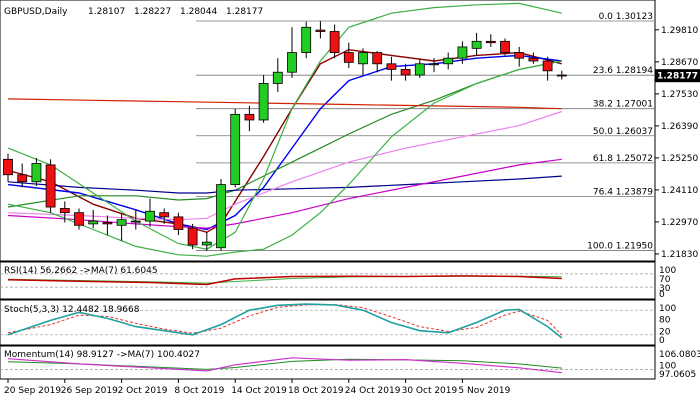 This screenshot has height=400, width=700. I want to click on price-tick-label: 1.21830, so click(679, 255).